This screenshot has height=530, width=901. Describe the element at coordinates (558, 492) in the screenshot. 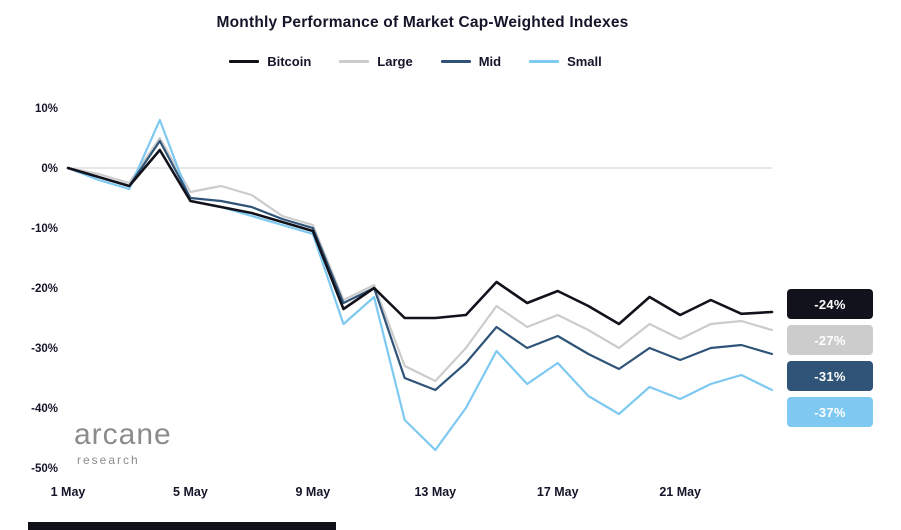

I see `x-axis-label: 17 May` at that location.